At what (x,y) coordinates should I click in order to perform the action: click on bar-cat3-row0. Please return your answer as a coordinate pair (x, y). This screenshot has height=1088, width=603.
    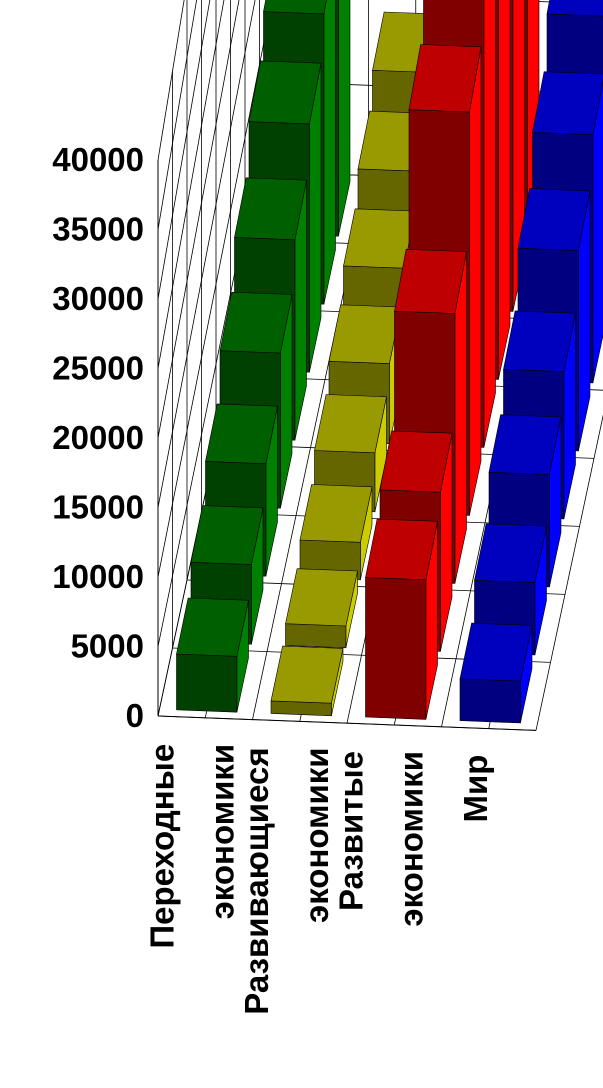
    Looking at the image, I should click on (496, 673).